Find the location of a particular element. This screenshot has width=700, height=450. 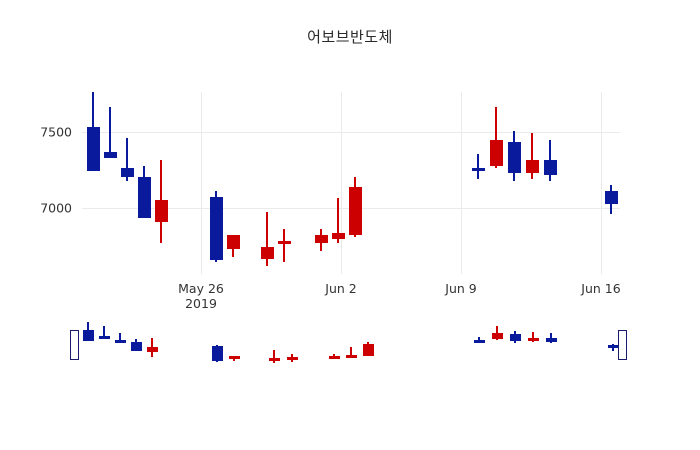

x-tick-label: May 26 2019 is located at coordinates (201, 296).